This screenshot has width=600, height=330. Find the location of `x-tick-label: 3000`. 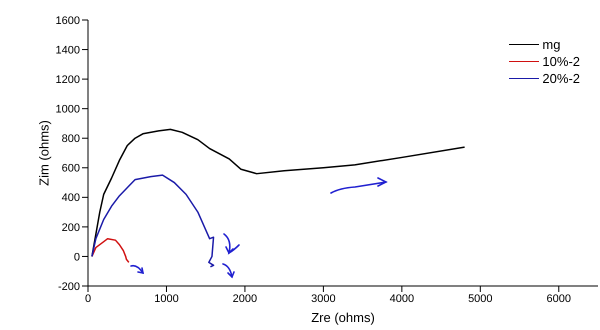

x-tick-label: 3000 is located at coordinates (323, 298).